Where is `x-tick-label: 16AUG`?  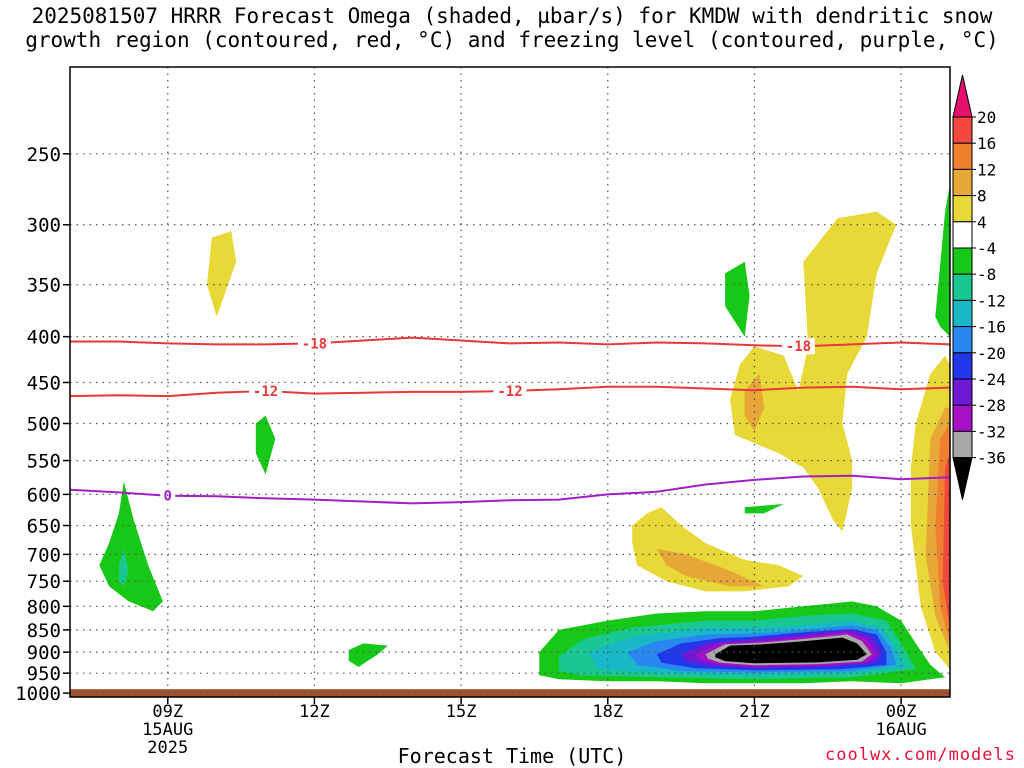 x-tick-label: 16AUG is located at coordinates (901, 730).